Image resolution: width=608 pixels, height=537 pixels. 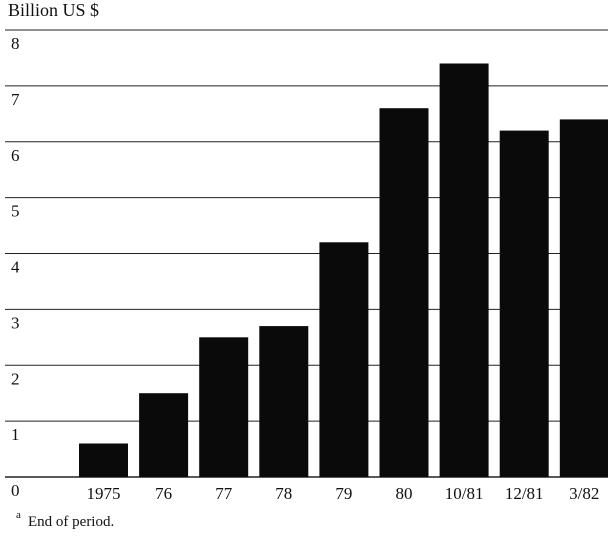 I want to click on x-tick-label: 77, so click(x=224, y=493).